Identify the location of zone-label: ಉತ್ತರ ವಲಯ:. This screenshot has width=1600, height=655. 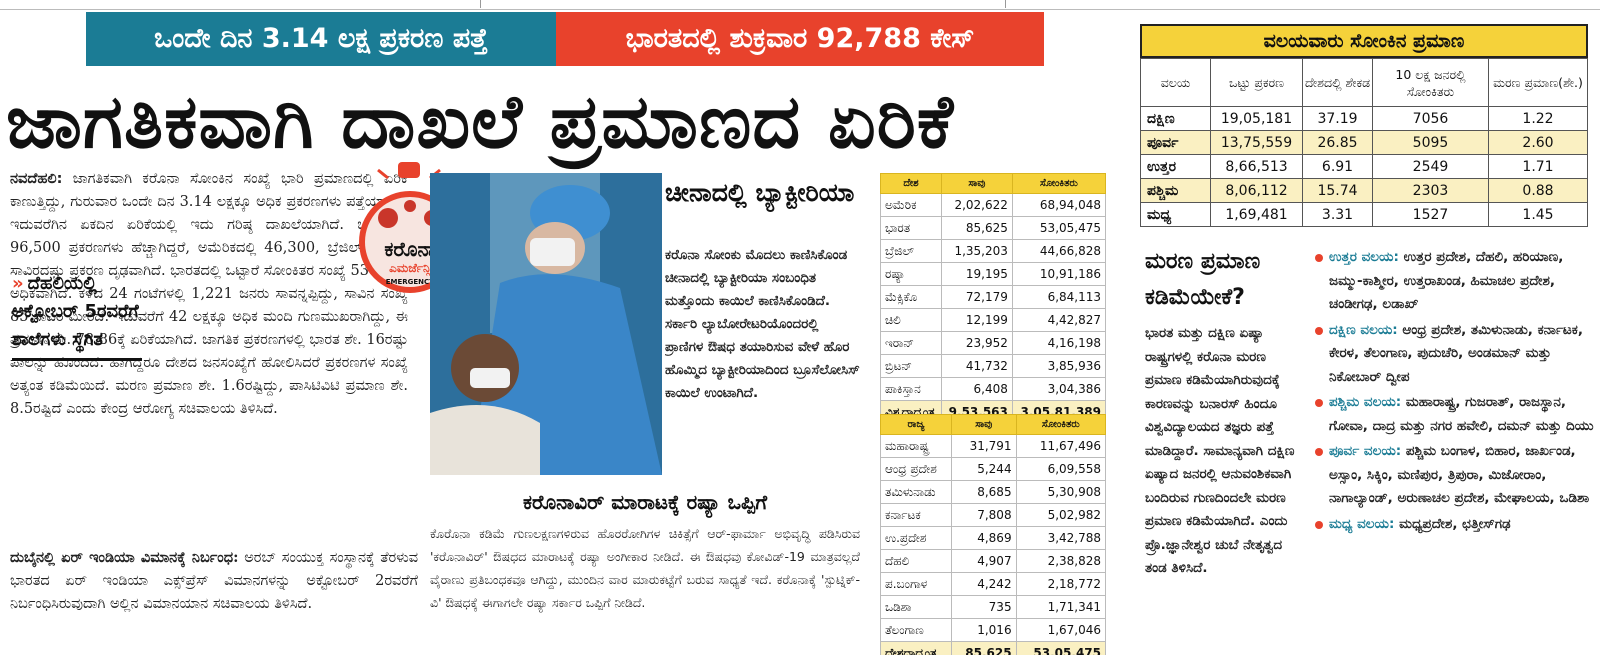
(1364, 257).